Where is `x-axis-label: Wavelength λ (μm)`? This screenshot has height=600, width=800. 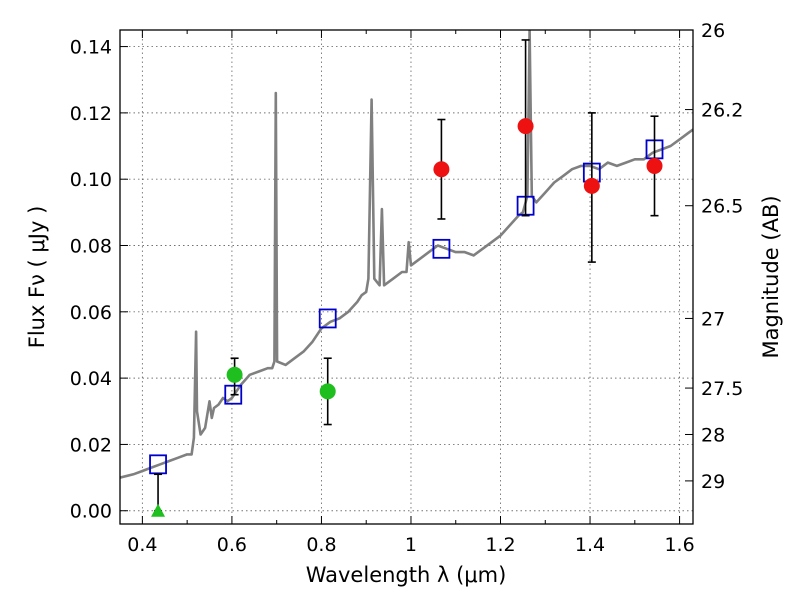 x-axis-label: Wavelength λ (μm) is located at coordinates (406, 575).